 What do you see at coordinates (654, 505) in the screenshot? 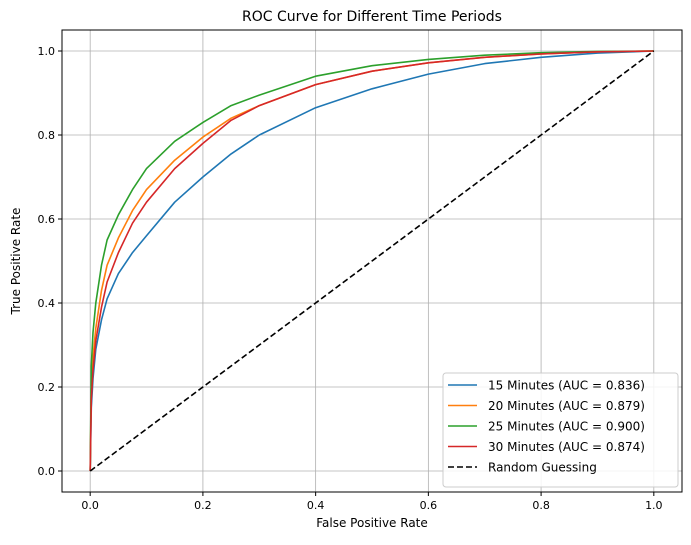
I see `x-tick-label: 1.0` at bounding box center [654, 505].